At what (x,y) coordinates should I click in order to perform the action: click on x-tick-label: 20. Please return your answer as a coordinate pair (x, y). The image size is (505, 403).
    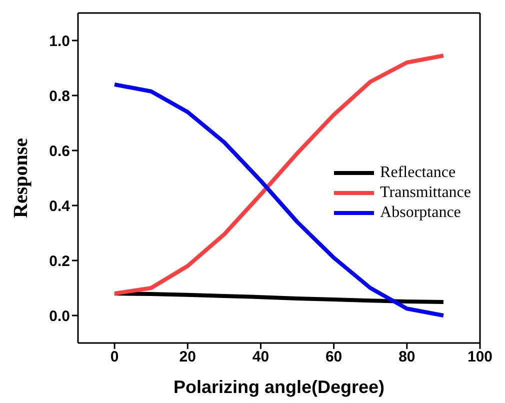
    Looking at the image, I should click on (187, 357).